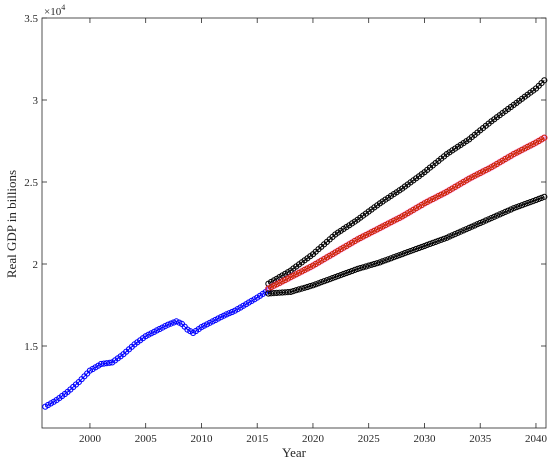 This screenshot has width=550, height=462. What do you see at coordinates (11, 224) in the screenshot?
I see `y-axis-label: Real GDP in billions` at bounding box center [11, 224].